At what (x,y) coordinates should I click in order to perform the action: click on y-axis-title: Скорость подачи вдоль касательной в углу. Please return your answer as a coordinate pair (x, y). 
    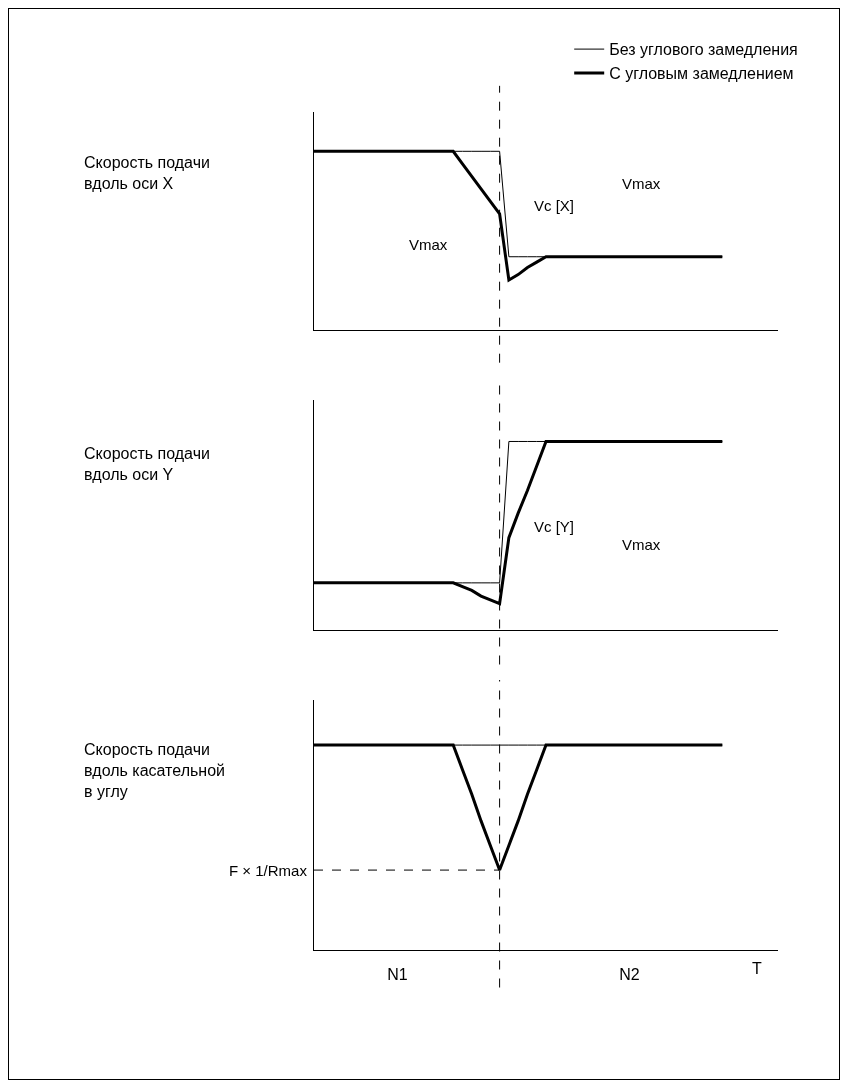
    Looking at the image, I should click on (154, 770).